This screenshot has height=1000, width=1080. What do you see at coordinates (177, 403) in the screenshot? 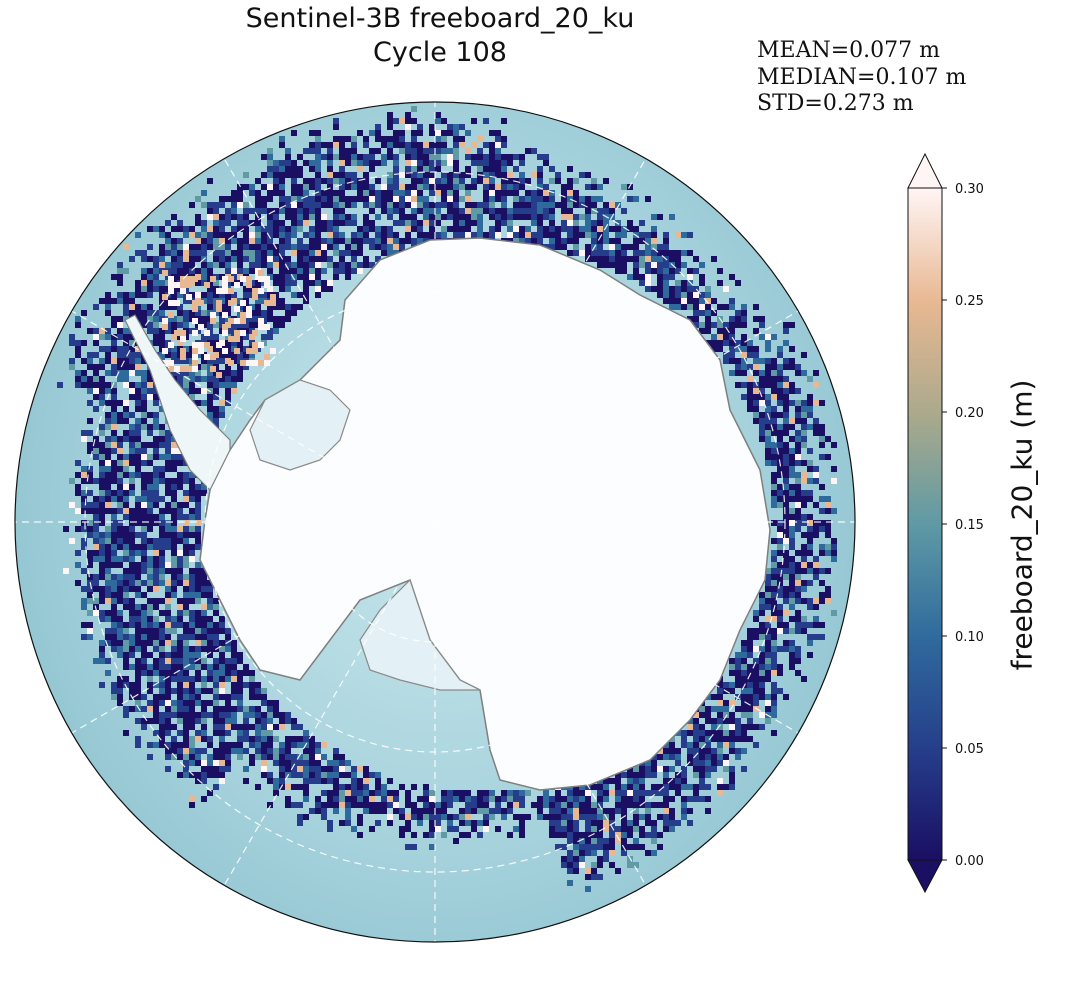
I see `antarctic-peninsula` at bounding box center [177, 403].